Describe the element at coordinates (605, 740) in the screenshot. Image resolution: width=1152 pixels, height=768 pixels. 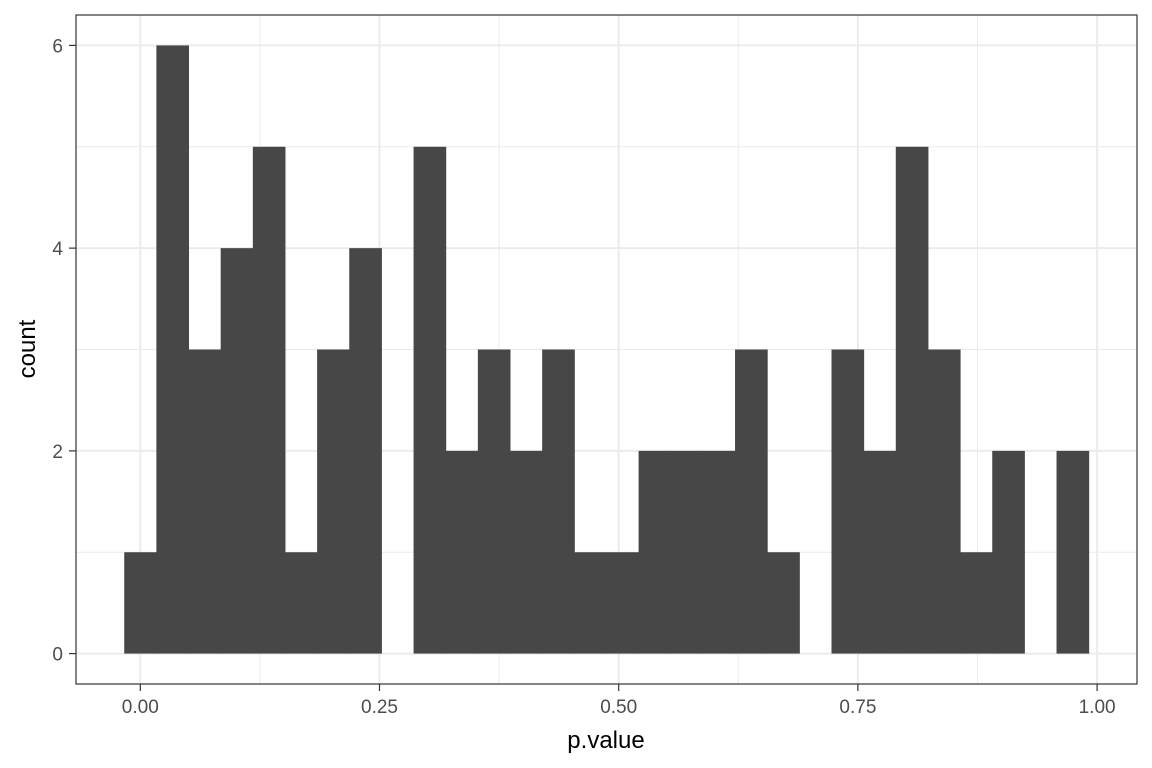
I see `x-axis-title: p.value` at that location.